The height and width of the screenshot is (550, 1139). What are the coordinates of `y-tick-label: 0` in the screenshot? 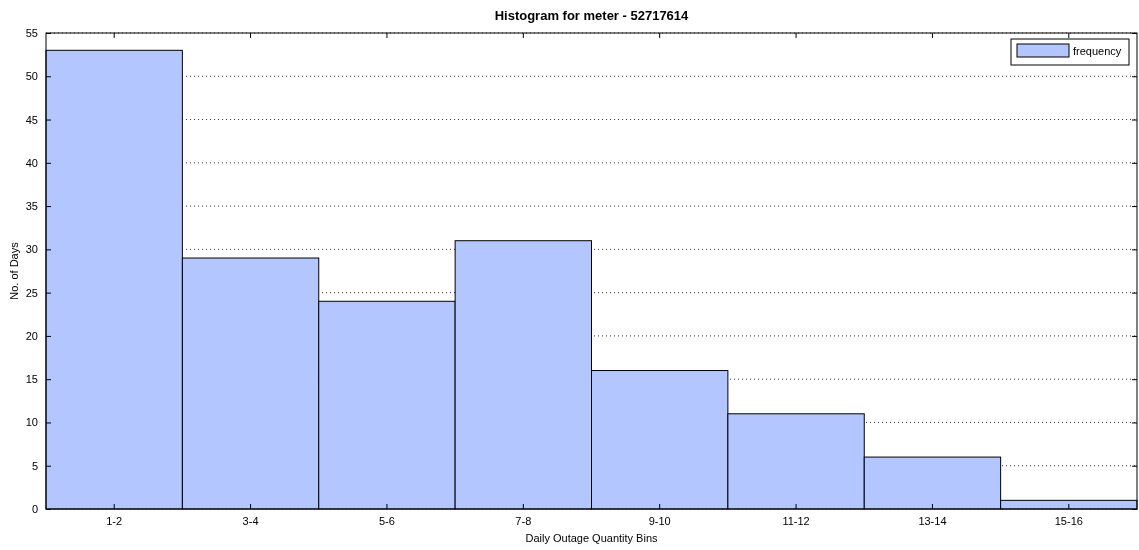 It's located at (34, 509).